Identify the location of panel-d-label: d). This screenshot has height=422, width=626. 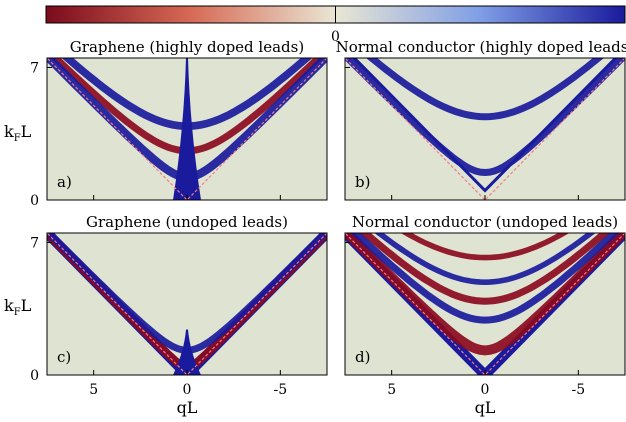
(362, 357).